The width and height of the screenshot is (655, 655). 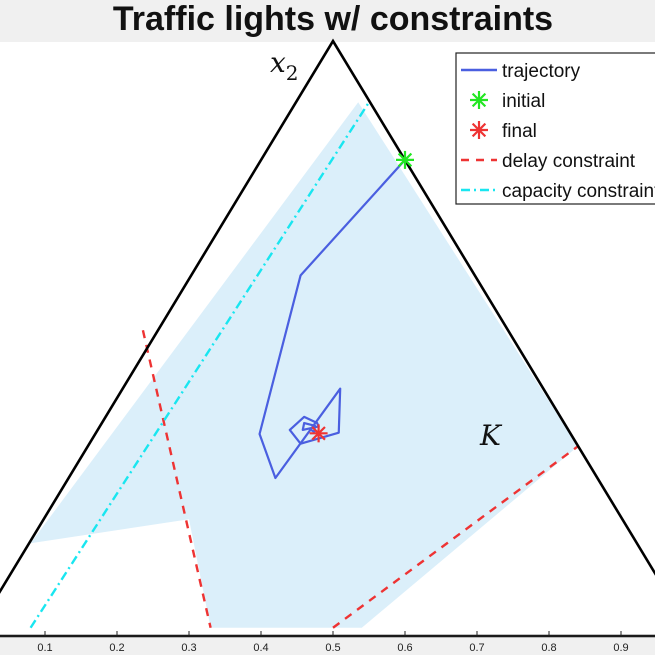 What do you see at coordinates (548, 648) in the screenshot?
I see `x-tick-label: 0.8` at bounding box center [548, 648].